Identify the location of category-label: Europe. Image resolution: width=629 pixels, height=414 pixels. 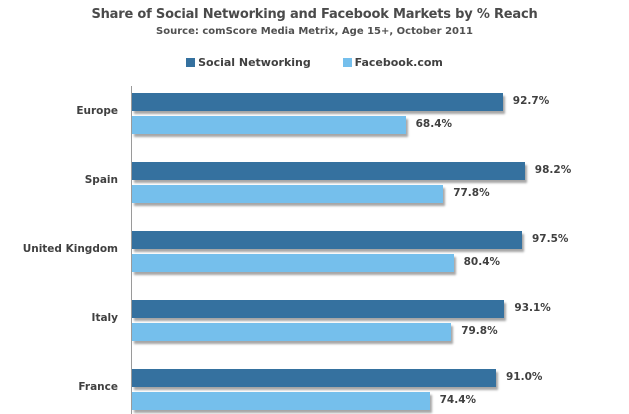
(97, 111).